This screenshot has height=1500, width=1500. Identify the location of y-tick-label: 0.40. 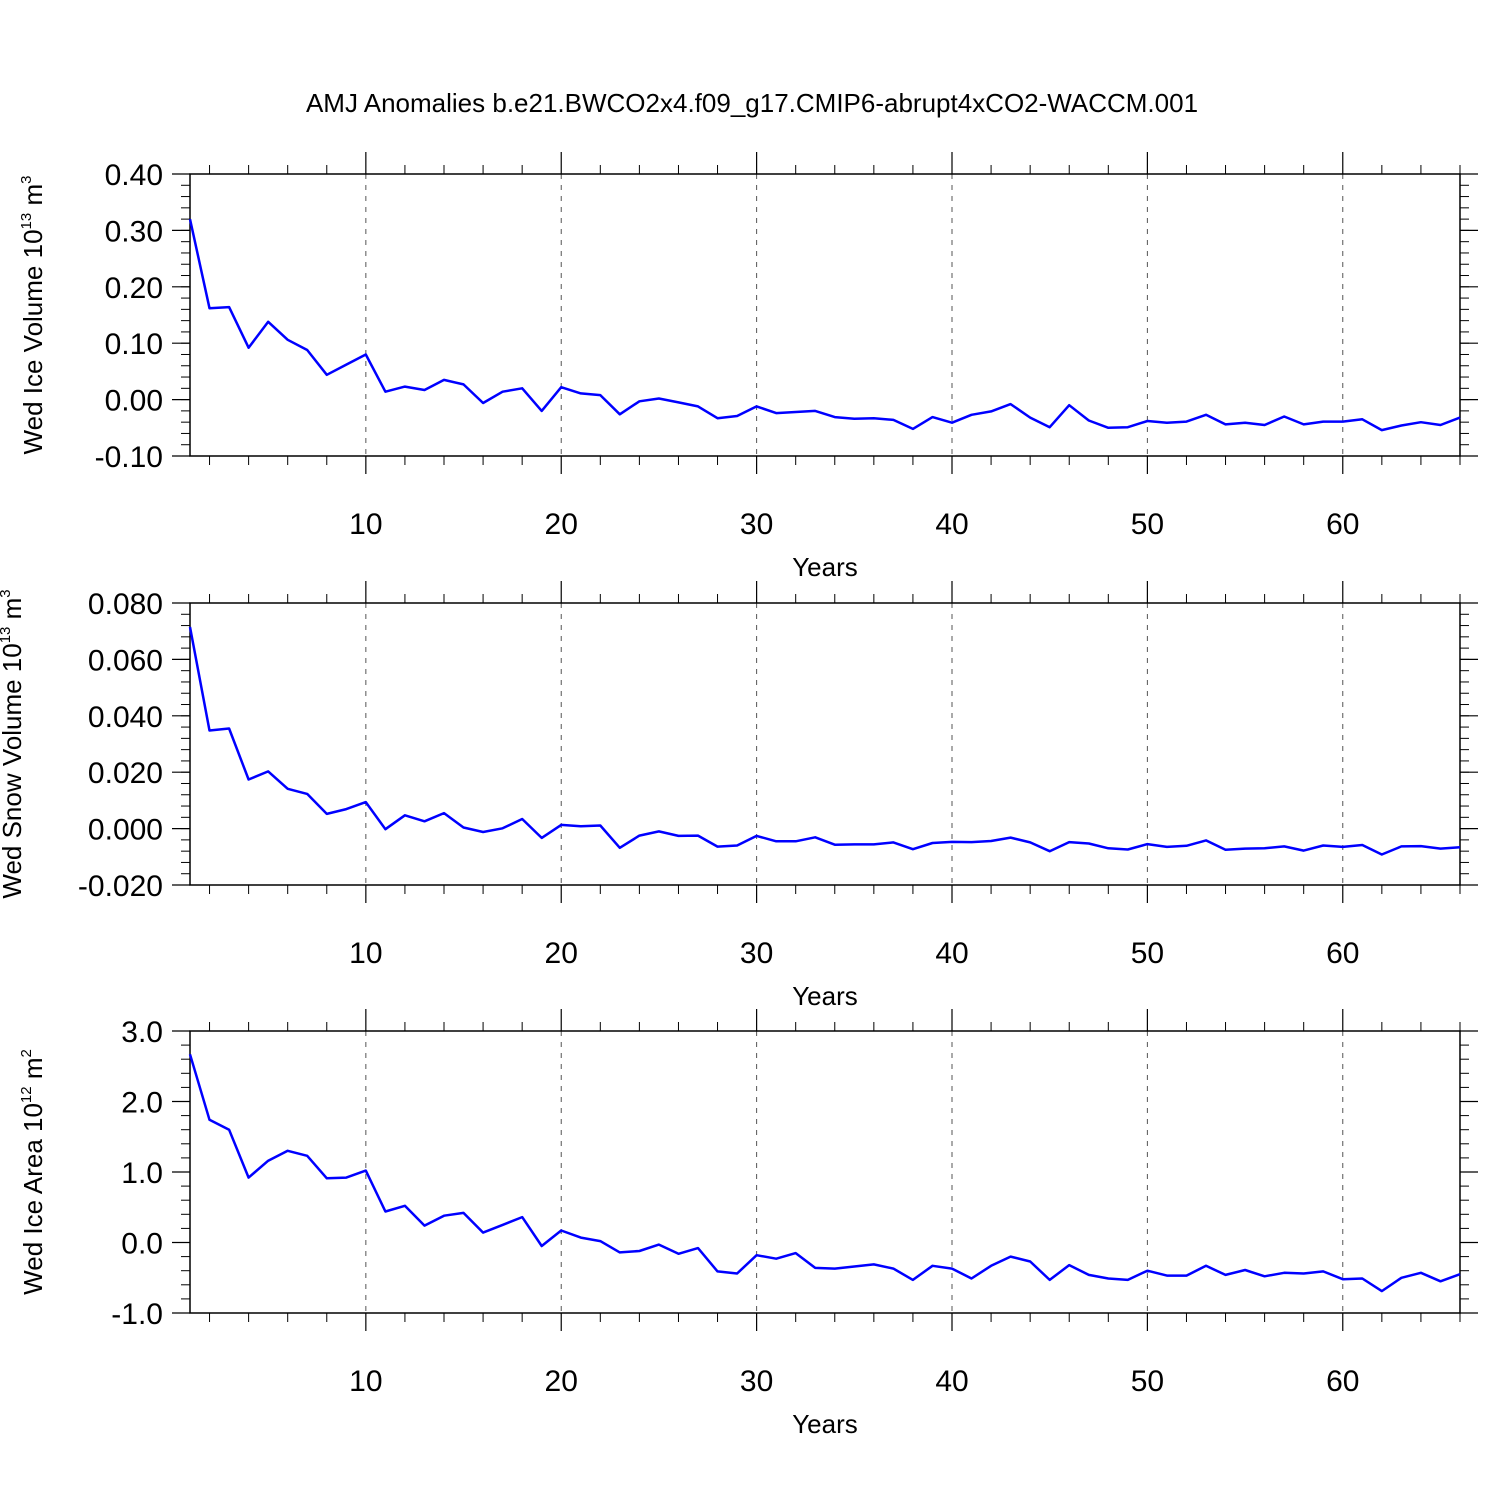
(134, 175).